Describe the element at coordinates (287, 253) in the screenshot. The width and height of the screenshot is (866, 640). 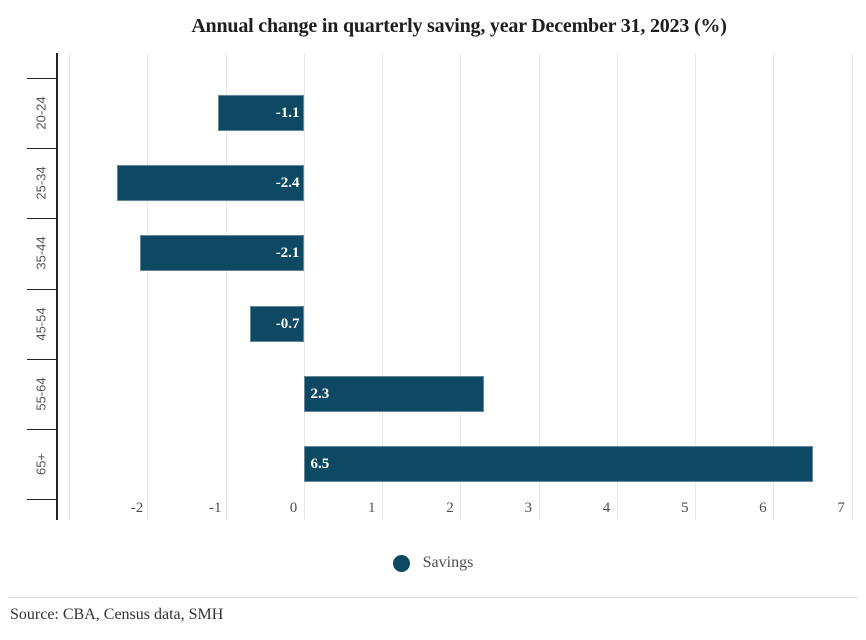
I see `bar-value-label: -2.1` at that location.